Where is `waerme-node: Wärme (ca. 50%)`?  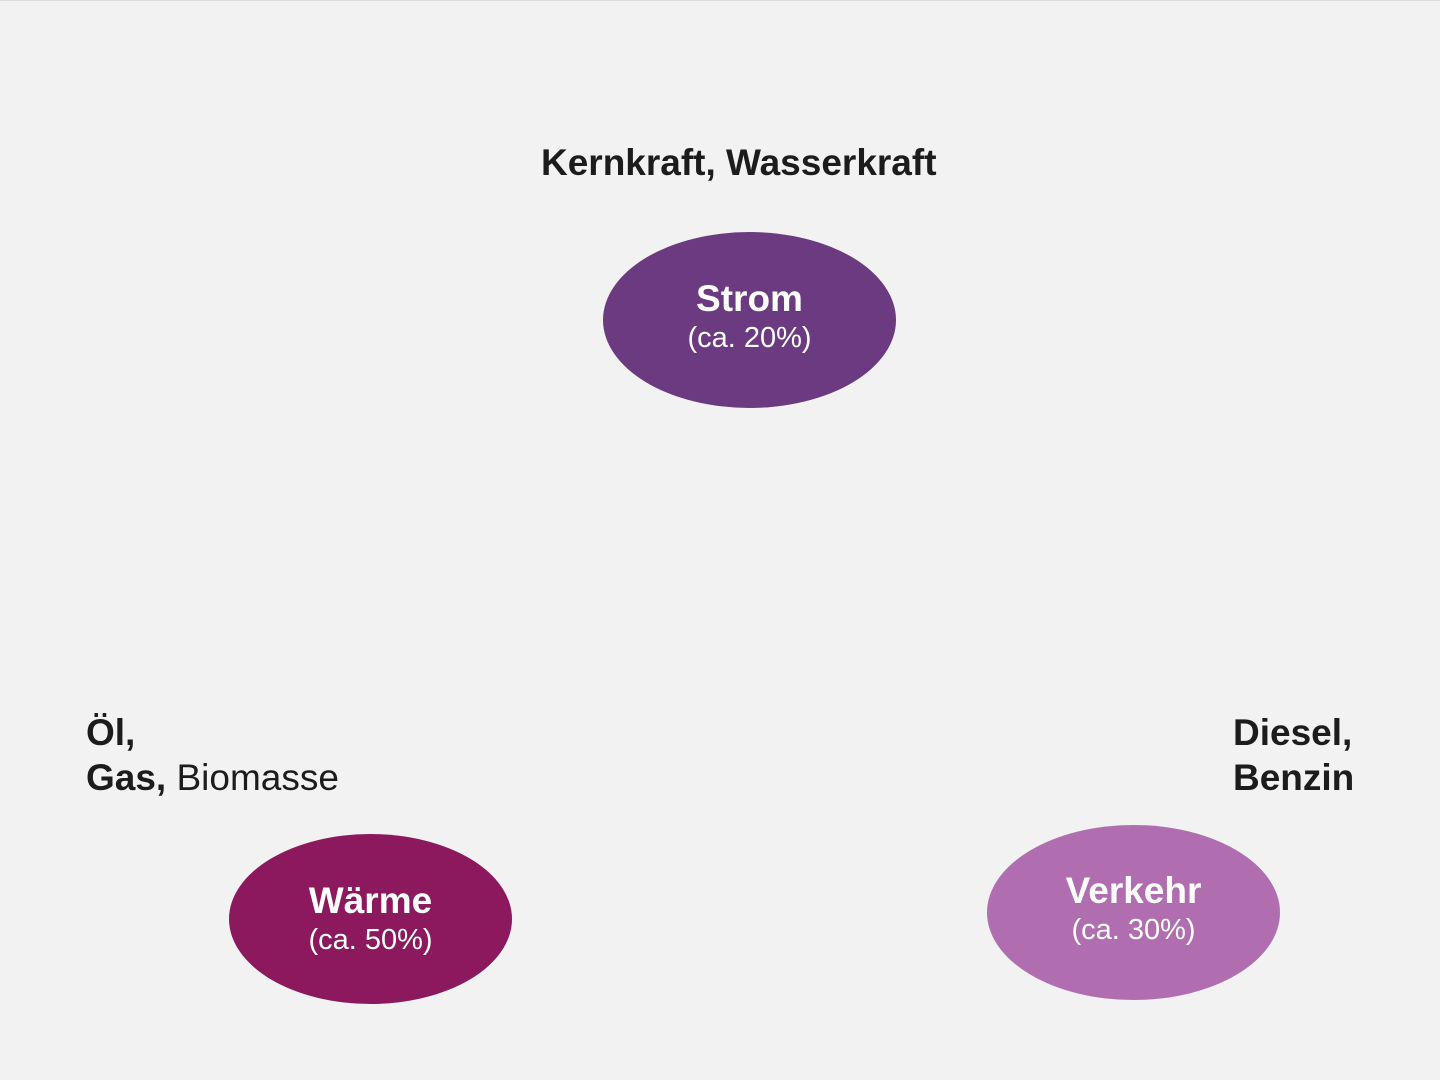 waerme-node: Wärme (ca. 50%) is located at coordinates (370, 919).